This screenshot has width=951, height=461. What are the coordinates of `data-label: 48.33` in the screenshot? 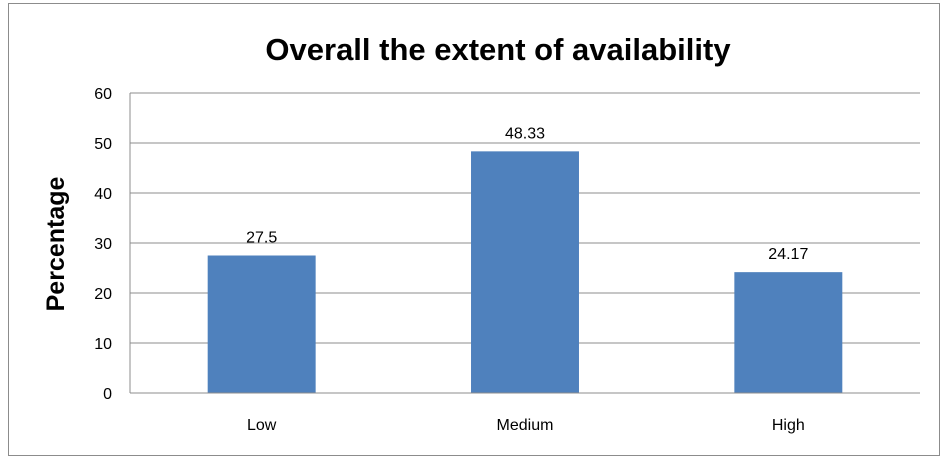 It's located at (525, 133).